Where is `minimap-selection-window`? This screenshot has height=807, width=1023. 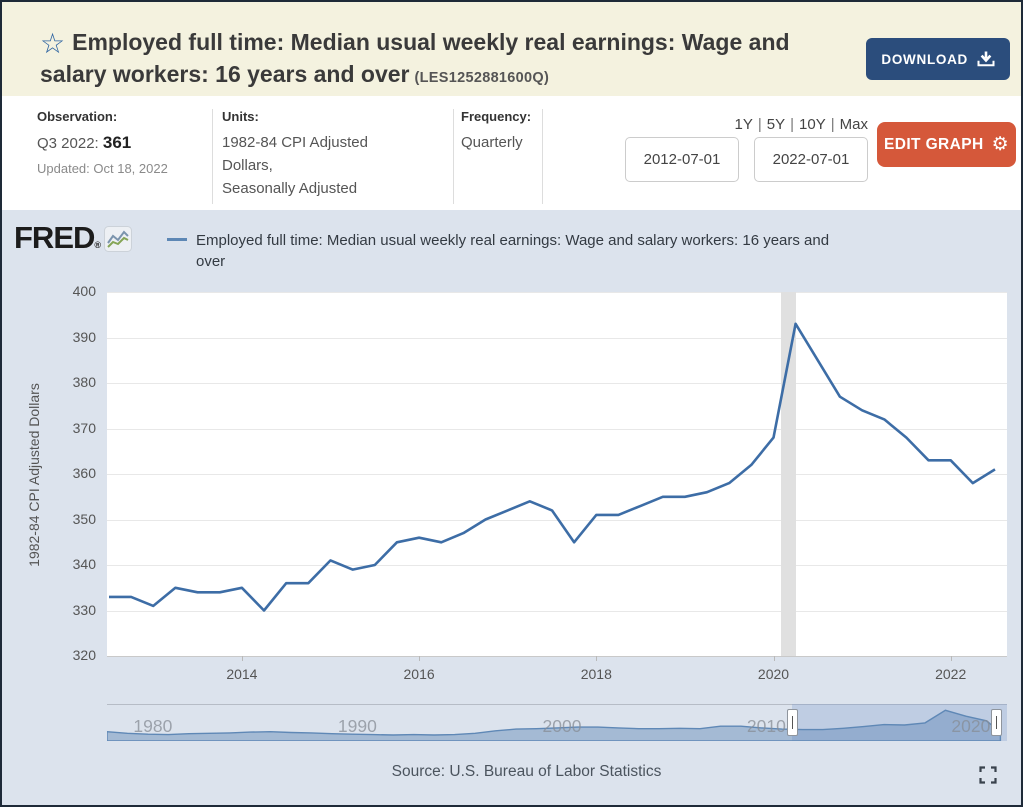 minimap-selection-window is located at coordinates (899, 722).